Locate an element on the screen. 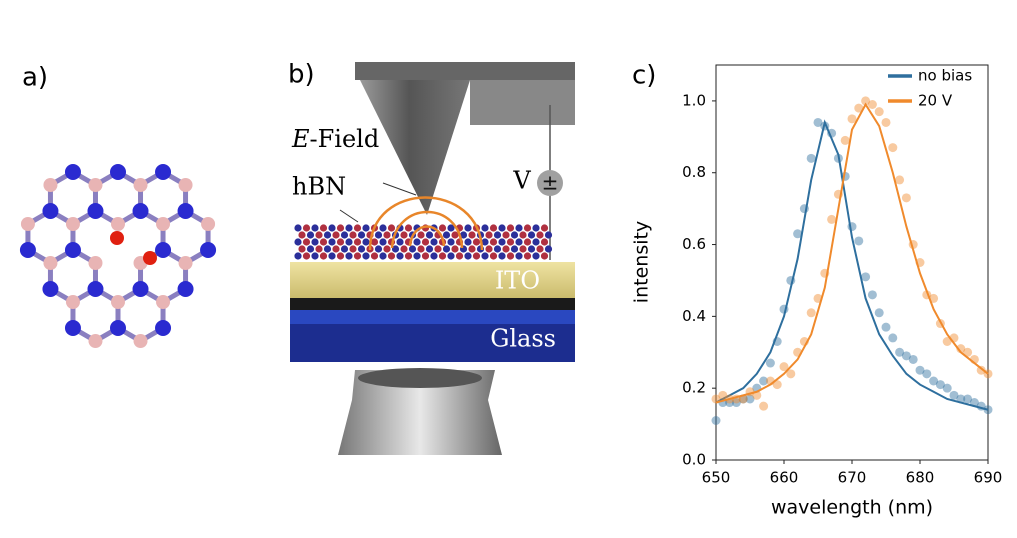 This screenshot has height=538, width=1017. y-axis-label: intensity is located at coordinates (642, 262).